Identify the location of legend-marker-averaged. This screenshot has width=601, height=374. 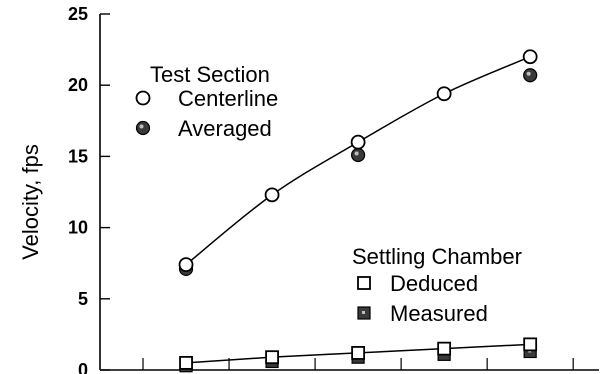
(143, 128).